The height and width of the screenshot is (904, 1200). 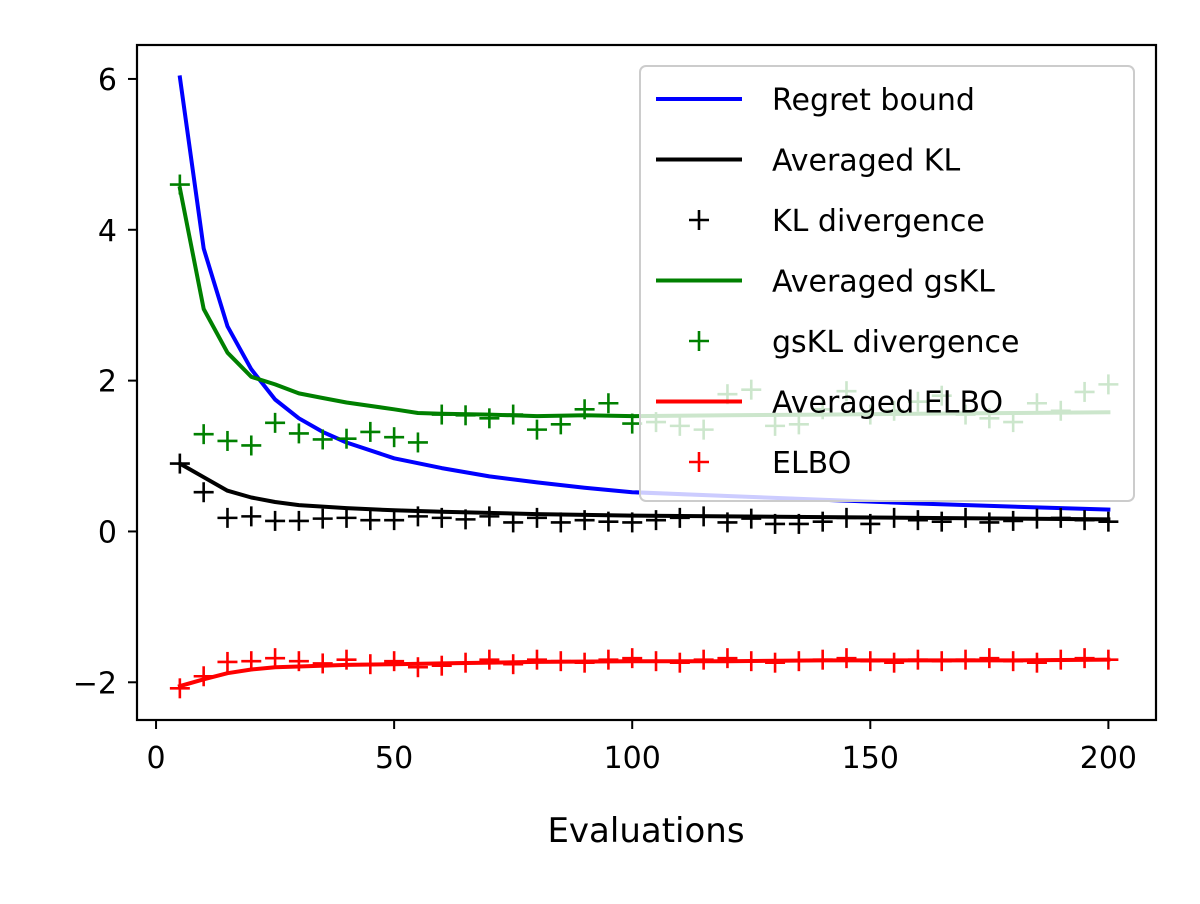 What do you see at coordinates (878, 221) in the screenshot?
I see `legend-label: KL divergence` at bounding box center [878, 221].